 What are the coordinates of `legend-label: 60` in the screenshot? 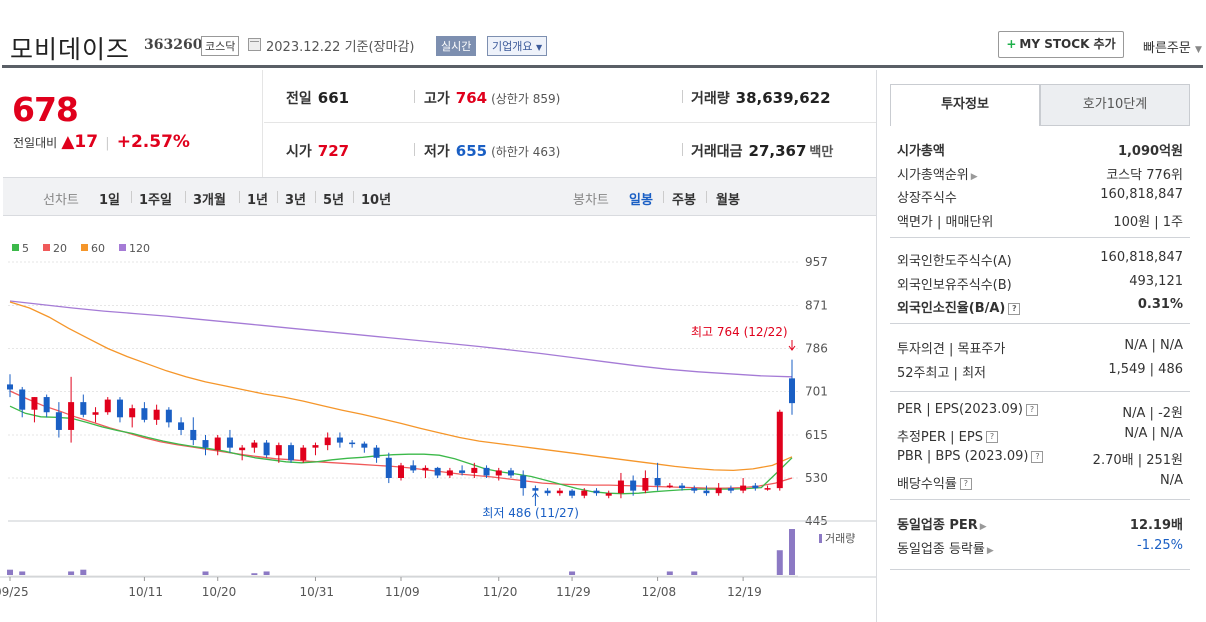 It's located at (98, 248).